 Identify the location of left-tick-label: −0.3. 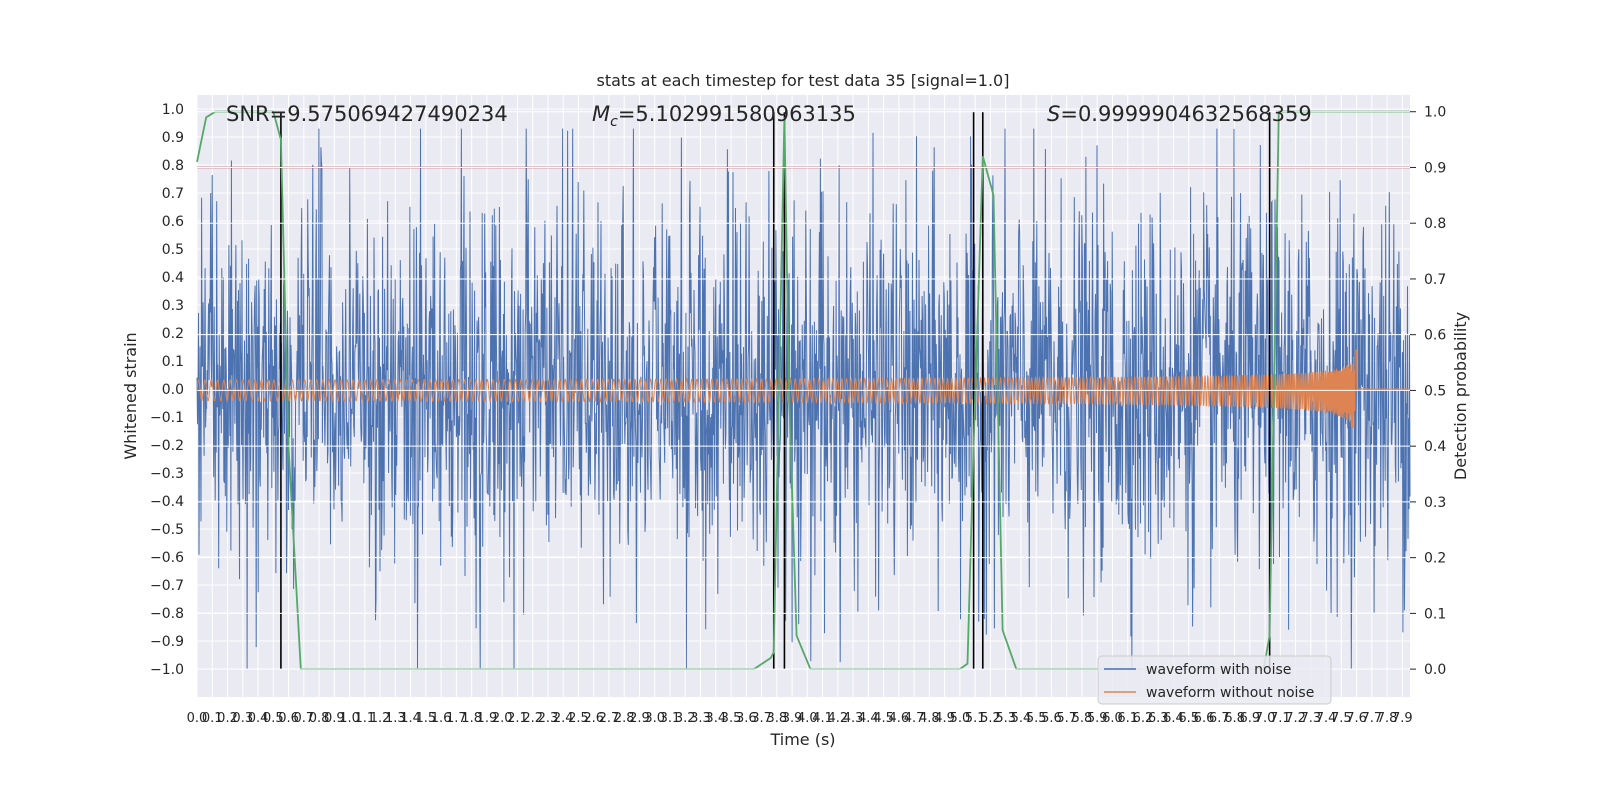
(167, 474).